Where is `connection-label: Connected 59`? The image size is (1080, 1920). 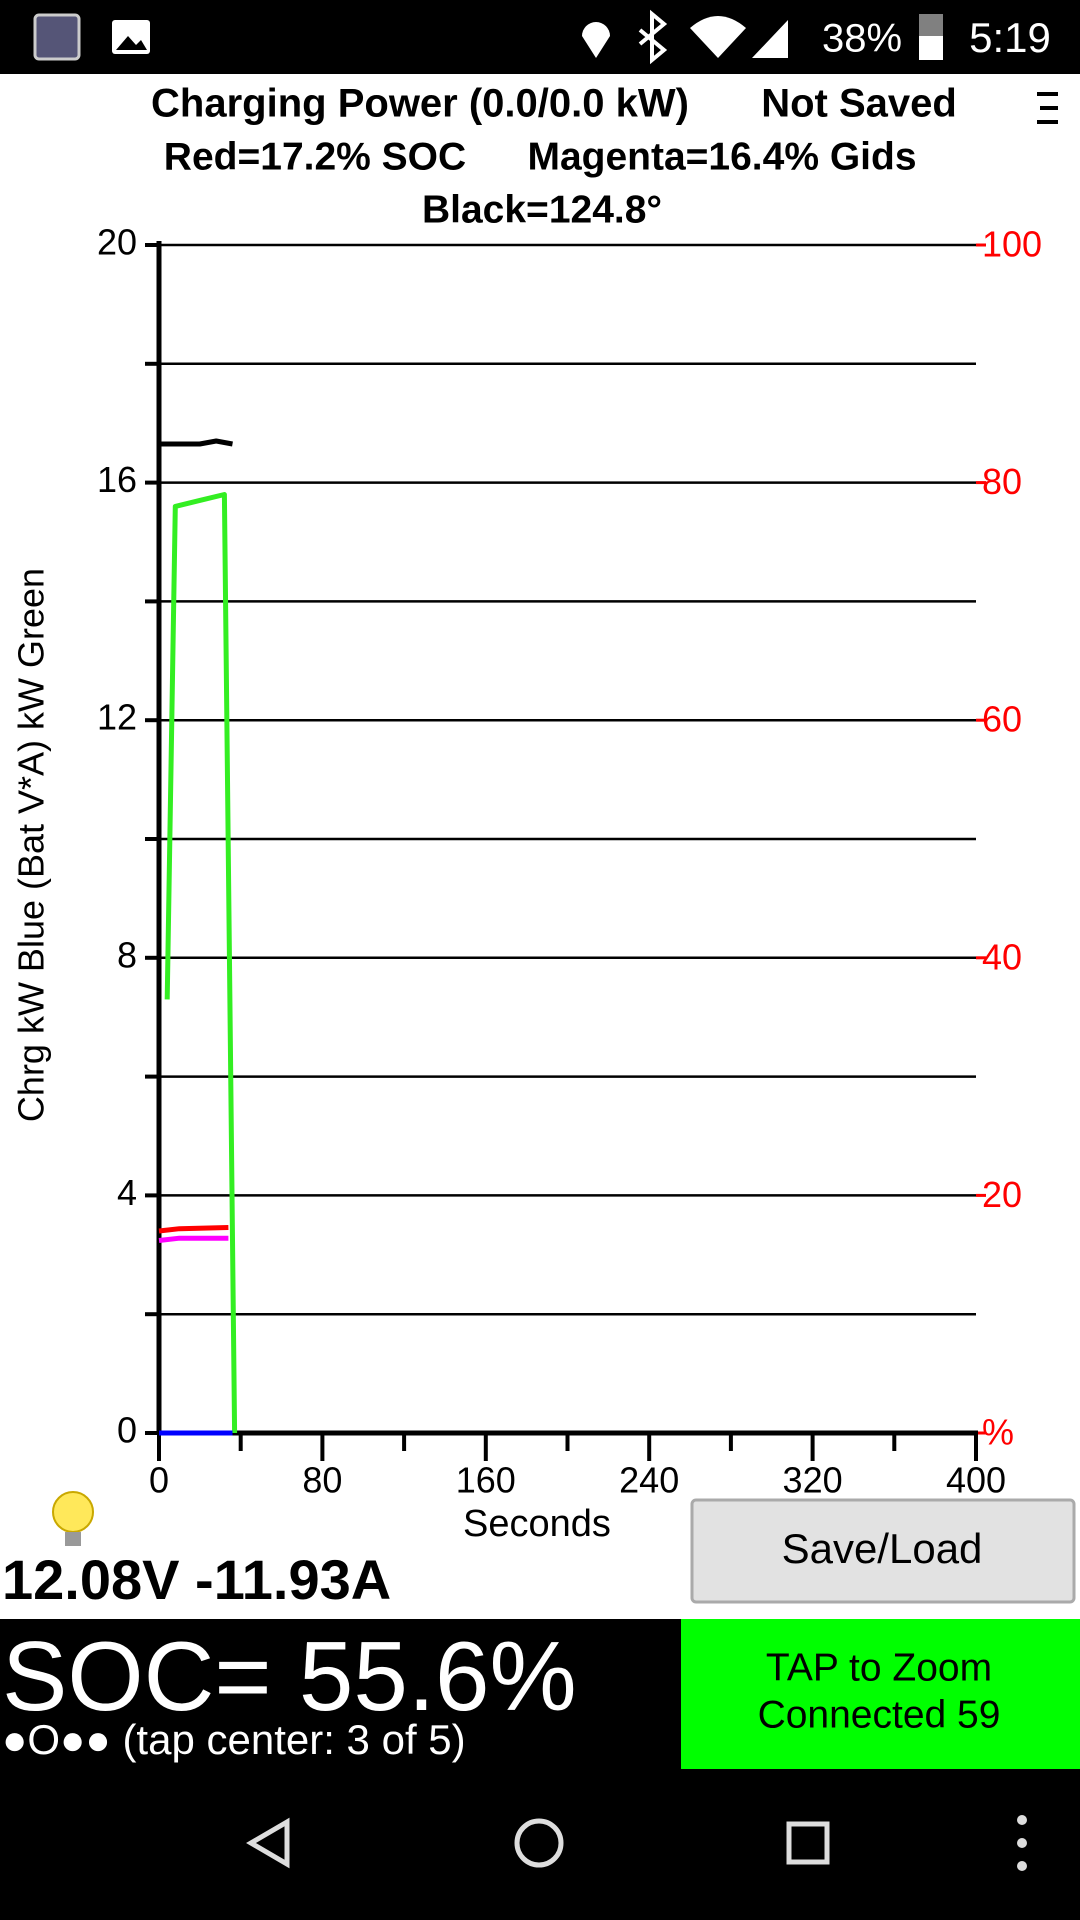 connection-label: Connected 59 is located at coordinates (879, 1714).